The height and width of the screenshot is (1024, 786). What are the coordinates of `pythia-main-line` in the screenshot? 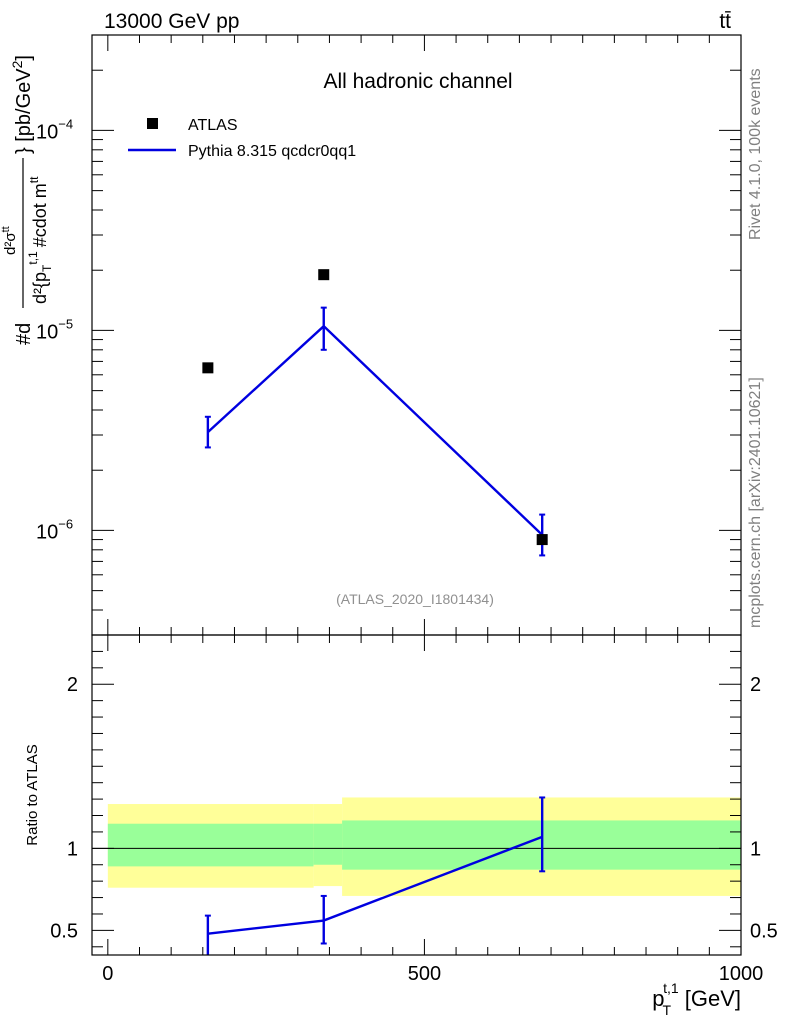 It's located at (375, 430).